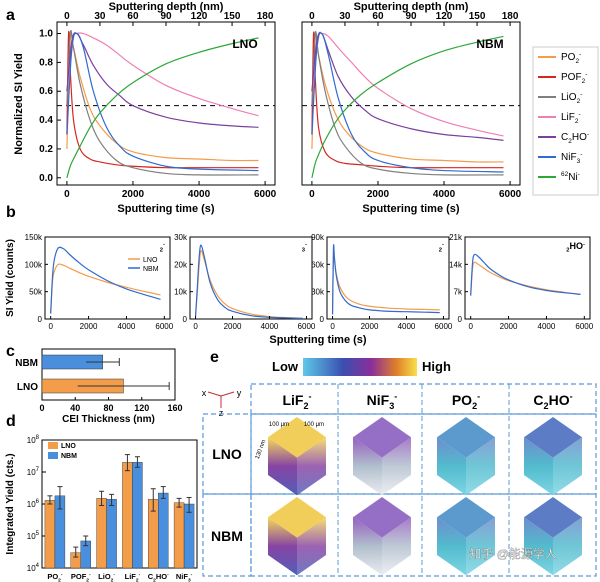 The height and width of the screenshot is (582, 600). Describe the element at coordinates (26, 363) in the screenshot. I see `category-label: NBM` at that location.